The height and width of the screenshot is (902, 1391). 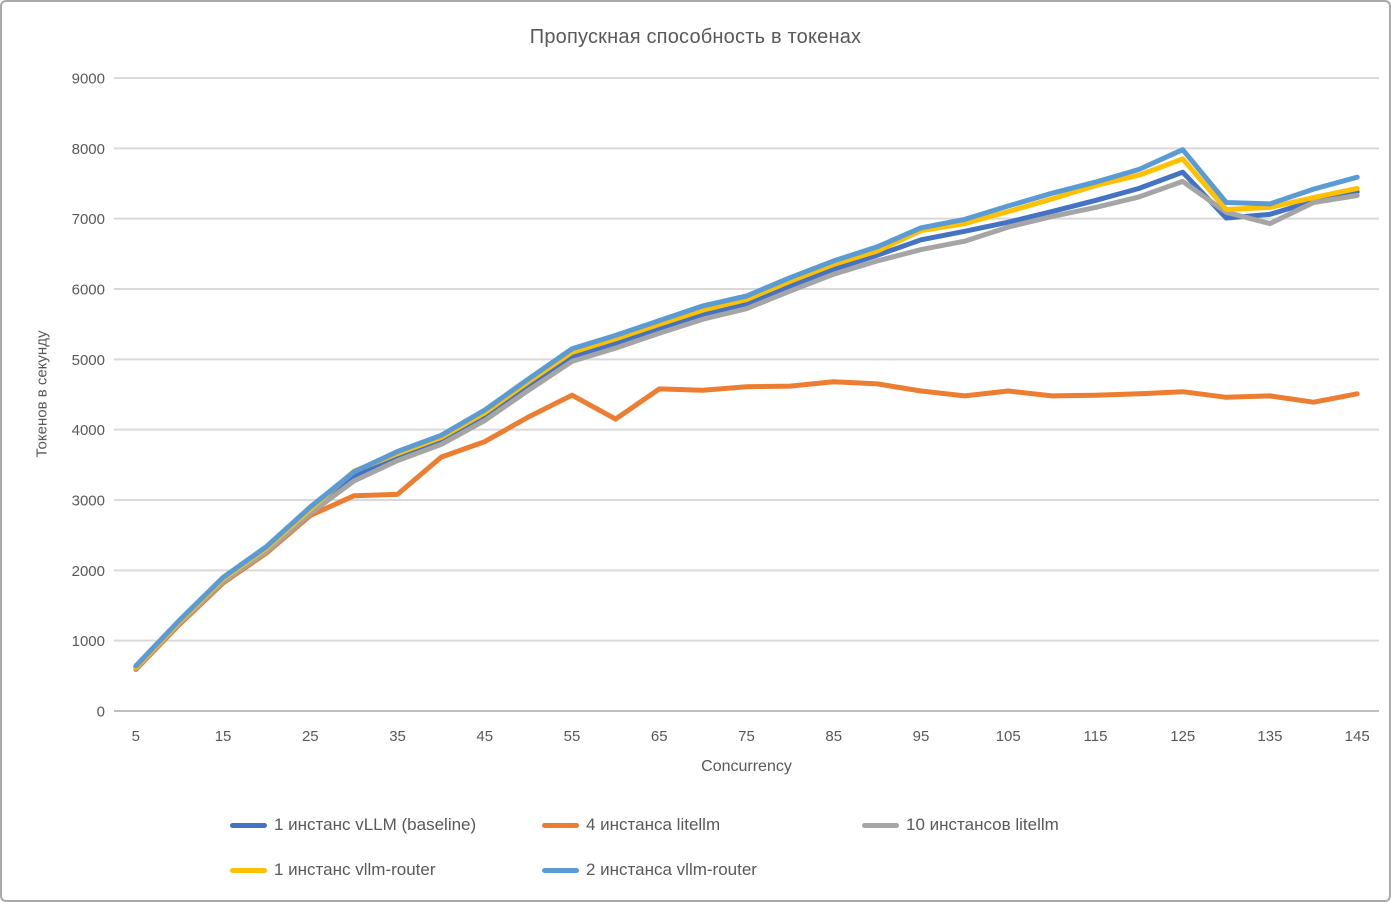 I want to click on x-tick-label: 35, so click(x=397, y=736).